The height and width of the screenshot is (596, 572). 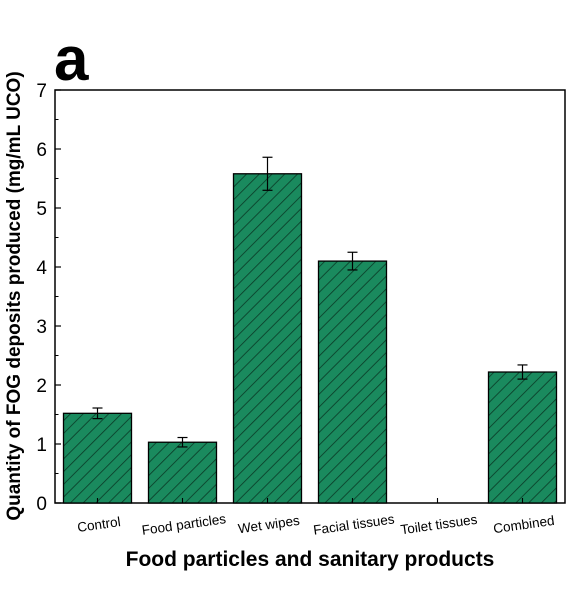 What do you see at coordinates (41, 150) in the screenshot?
I see `y-tick-label: 6` at bounding box center [41, 150].